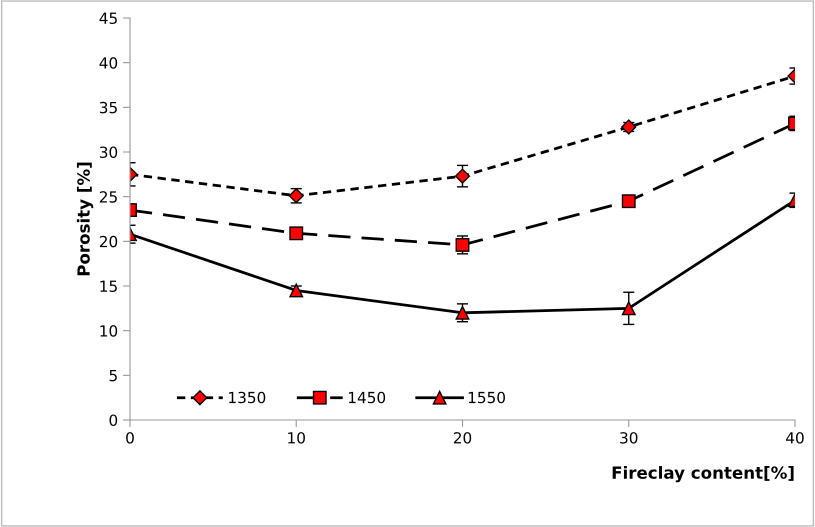  I want to click on x-tick-label: 0, so click(130, 438).